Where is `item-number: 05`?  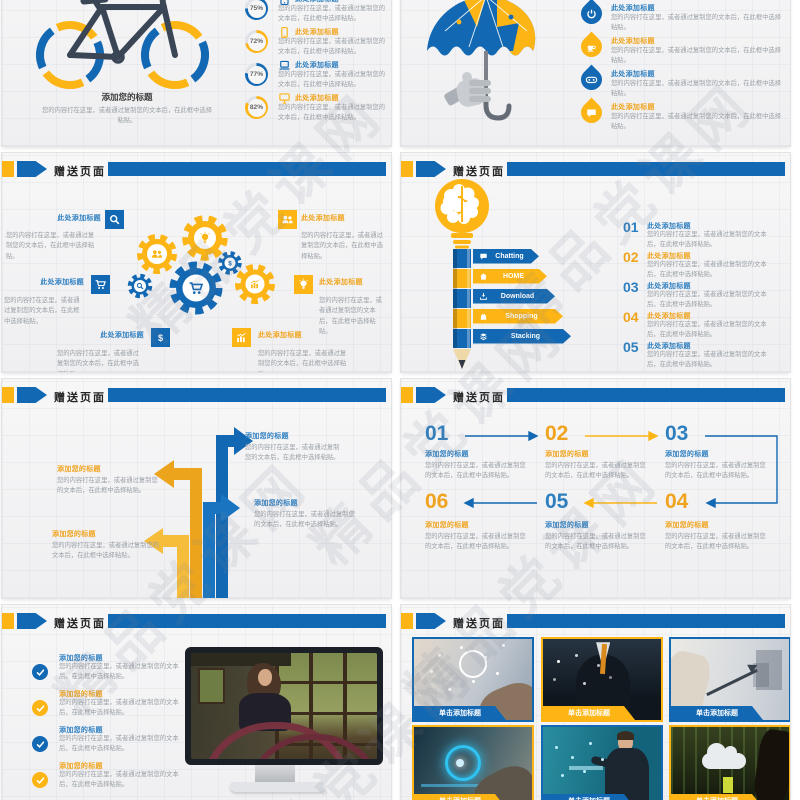 item-number: 05 is located at coordinates (631, 347).